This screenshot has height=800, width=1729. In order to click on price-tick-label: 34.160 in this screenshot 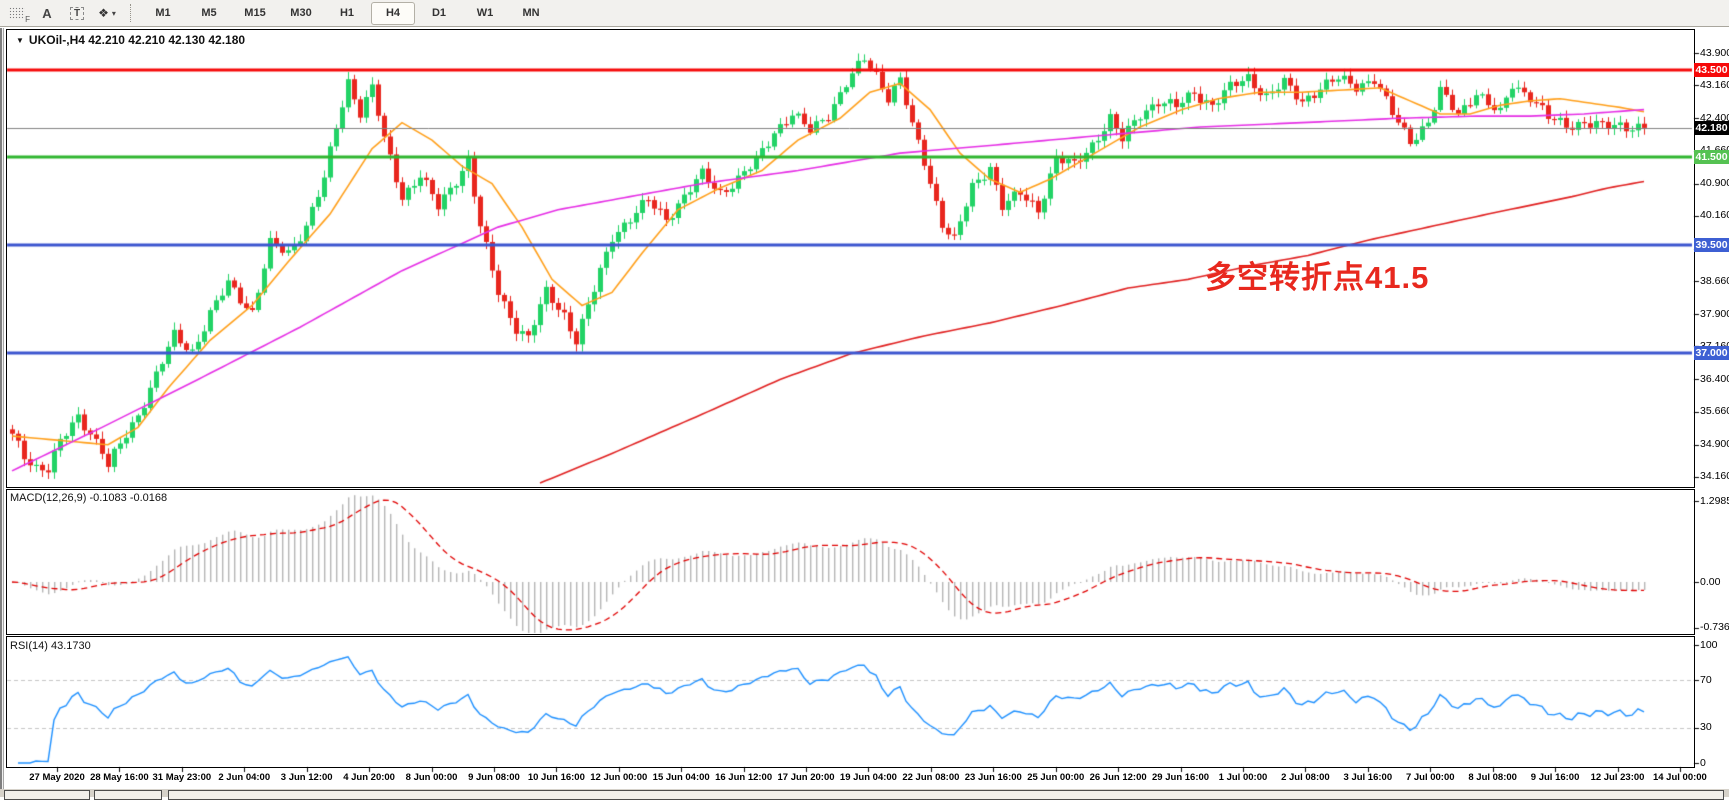, I will do `click(1714, 476)`.